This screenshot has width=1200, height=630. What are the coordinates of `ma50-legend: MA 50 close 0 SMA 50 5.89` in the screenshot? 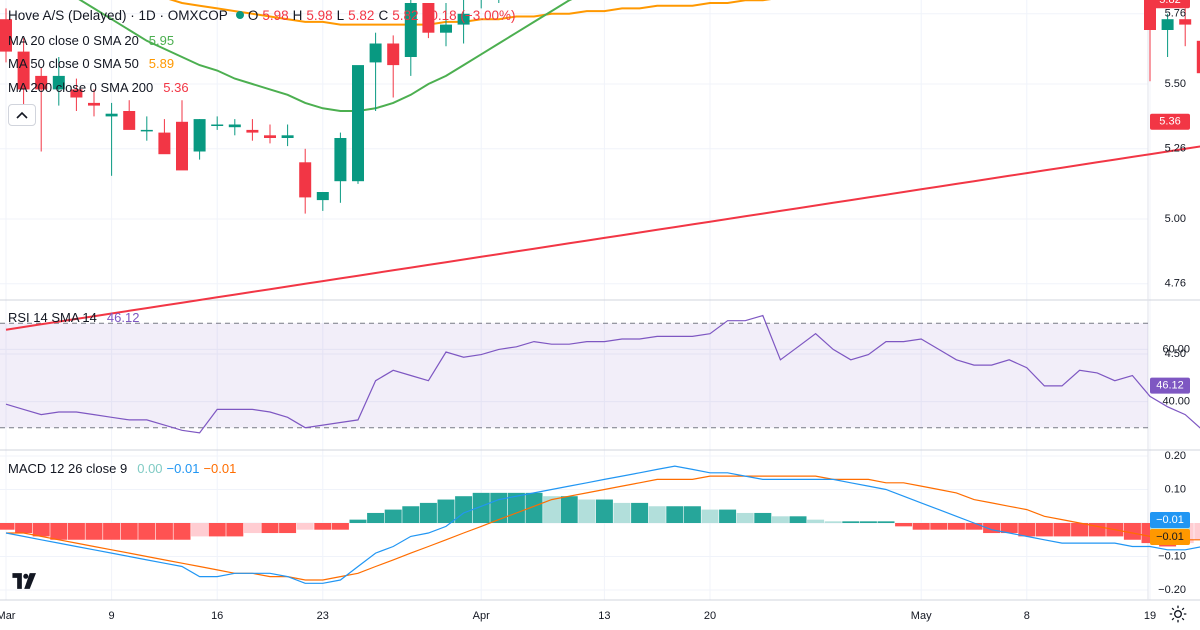 It's located at (93, 64).